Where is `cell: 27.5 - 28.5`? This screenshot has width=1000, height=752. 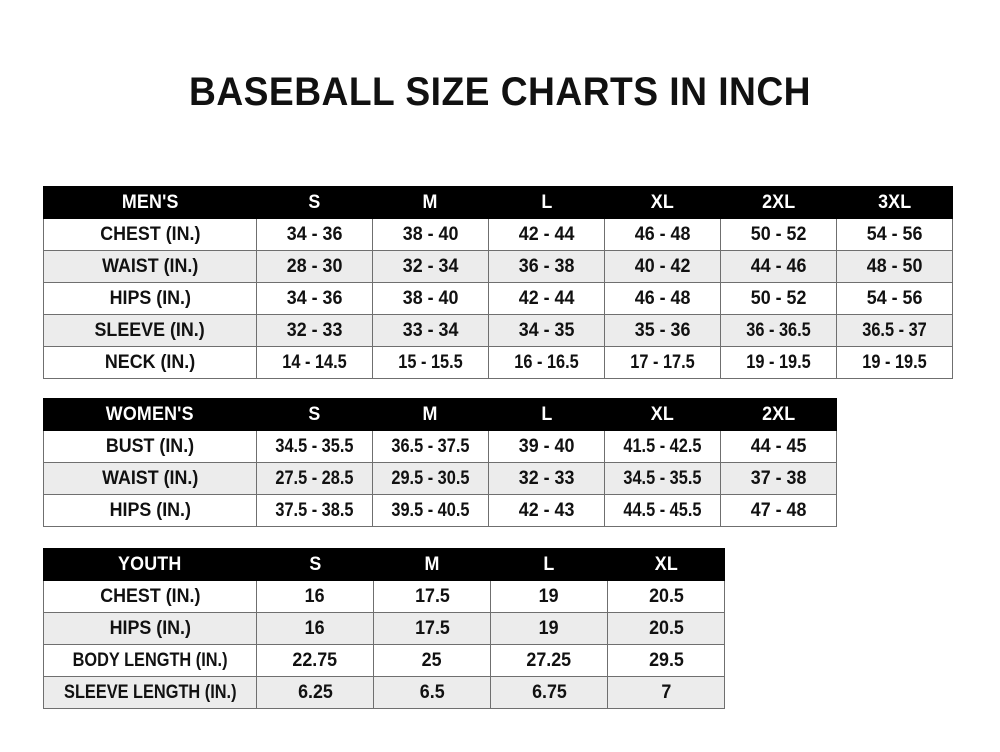 cell: 27.5 - 28.5 is located at coordinates (314, 478).